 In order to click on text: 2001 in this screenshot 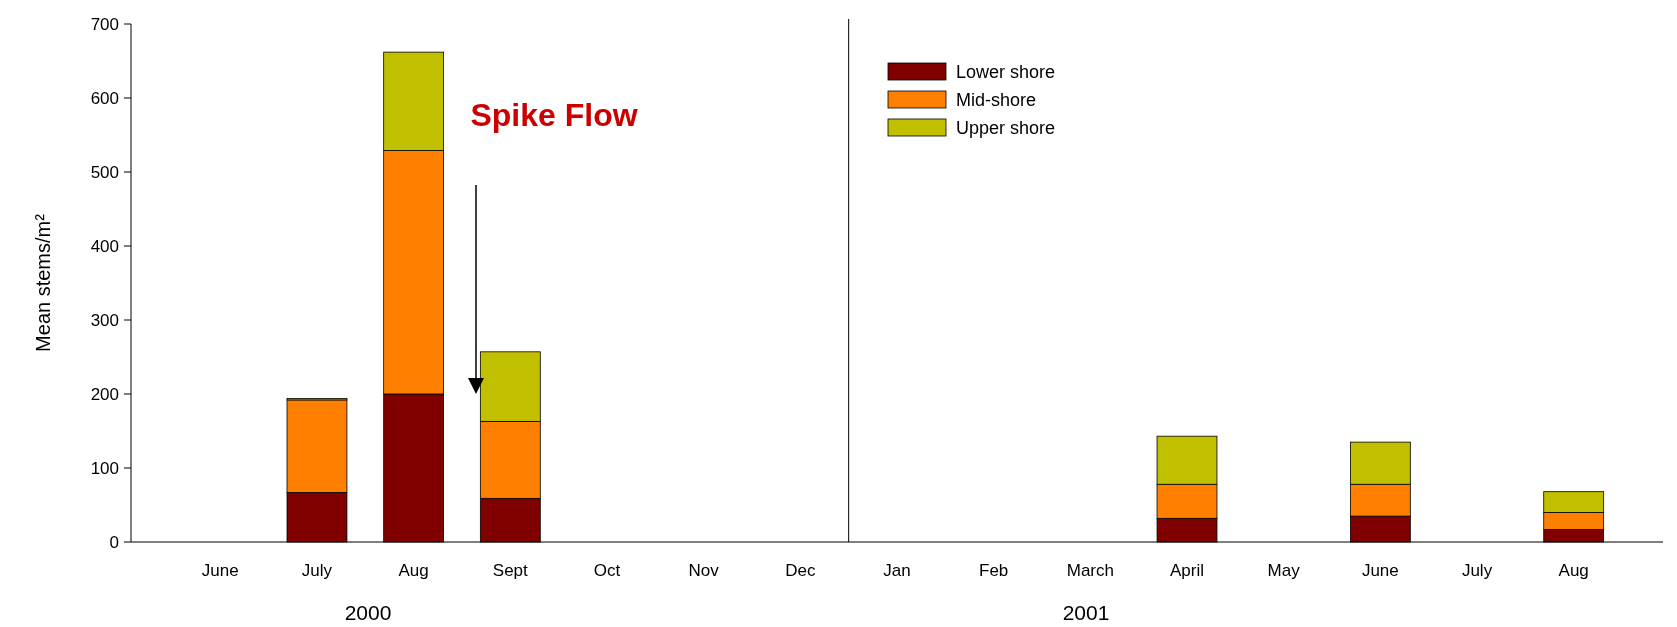, I will do `click(1086, 612)`.